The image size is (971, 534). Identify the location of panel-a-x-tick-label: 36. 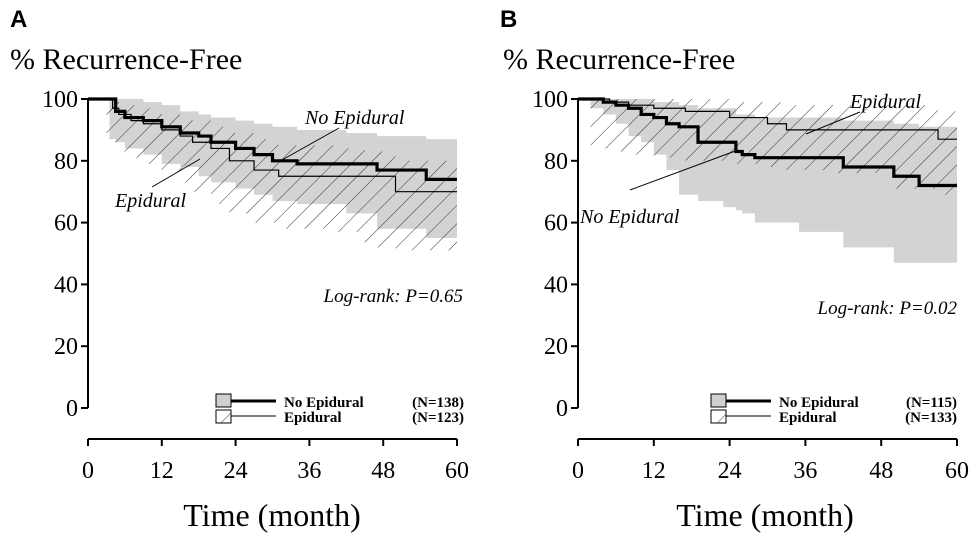
(309, 471).